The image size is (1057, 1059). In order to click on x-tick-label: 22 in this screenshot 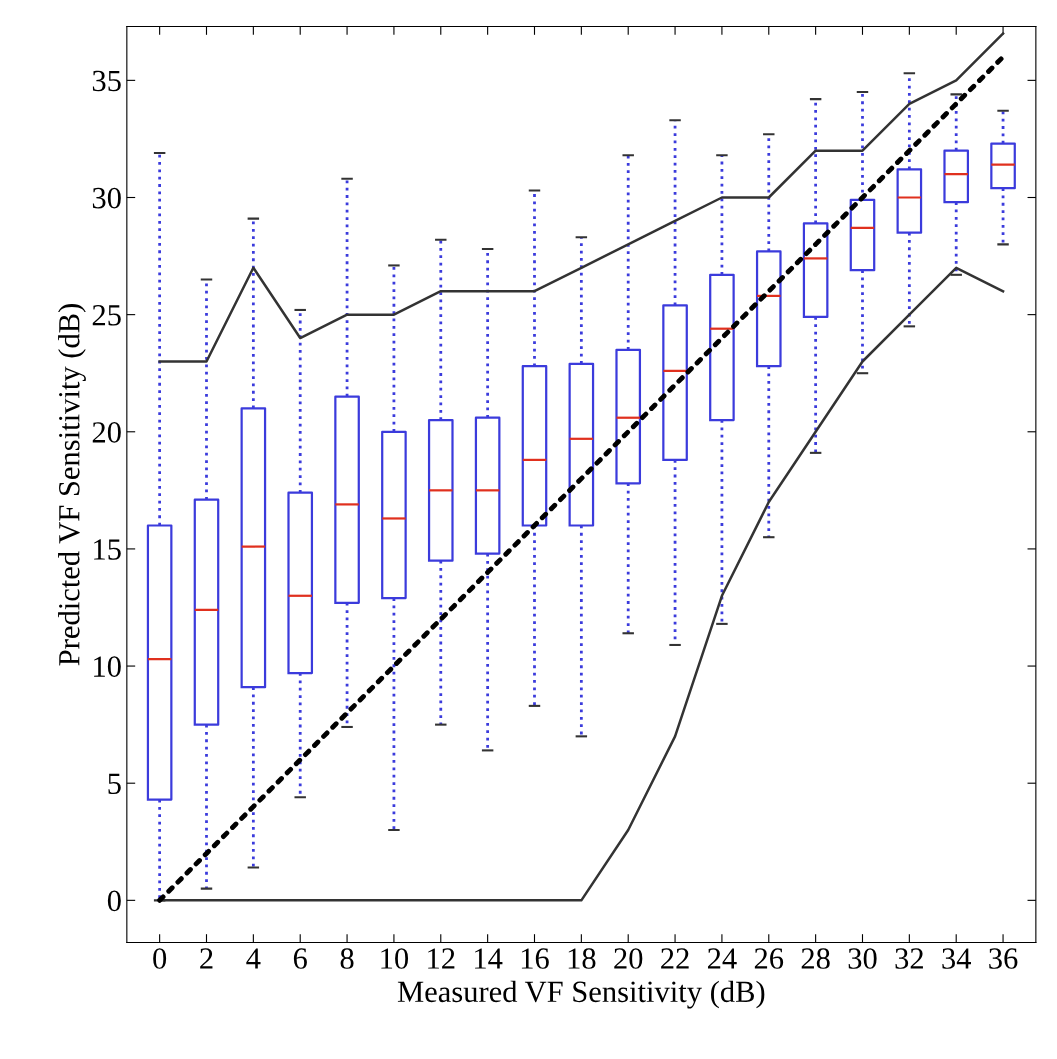, I will do `click(675, 958)`.